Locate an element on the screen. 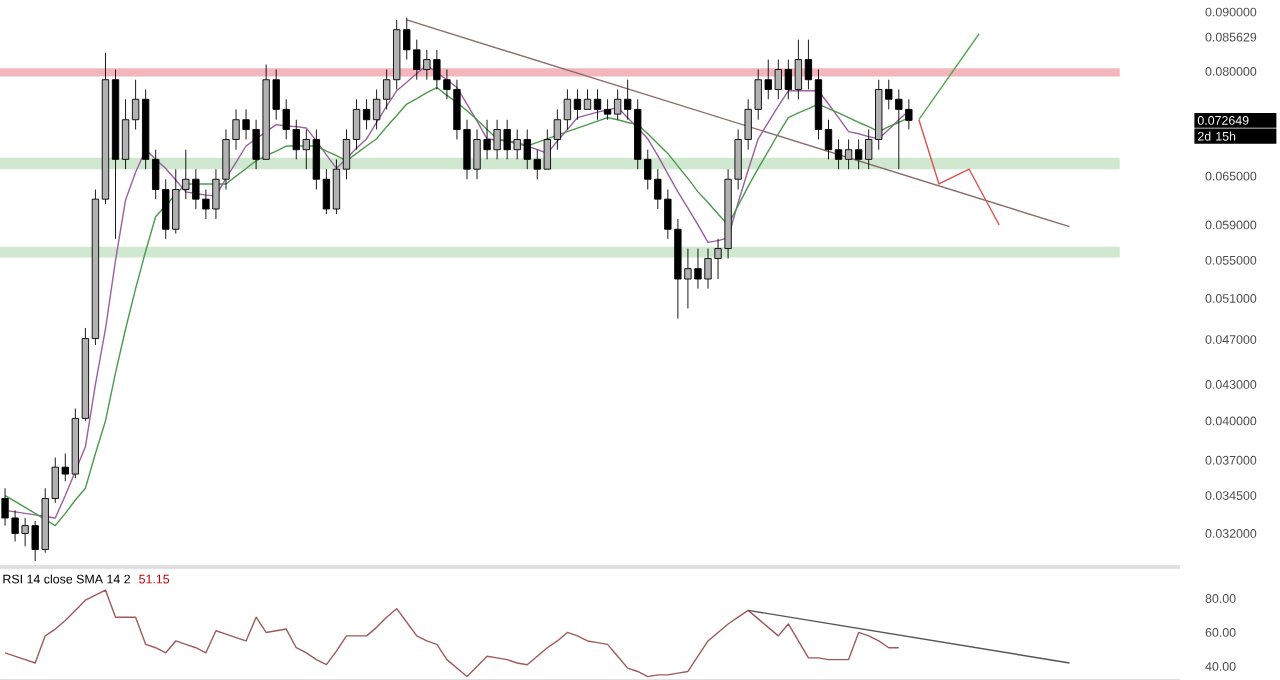  line-series is located at coordinates (959, 172).